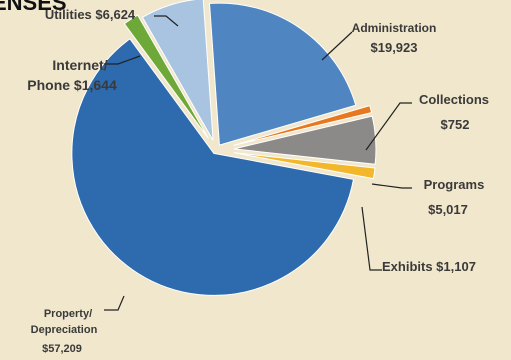 The height and width of the screenshot is (360, 511). Describe the element at coordinates (79, 65) in the screenshot. I see `label-internet-phone-line-1: Internet/` at that location.